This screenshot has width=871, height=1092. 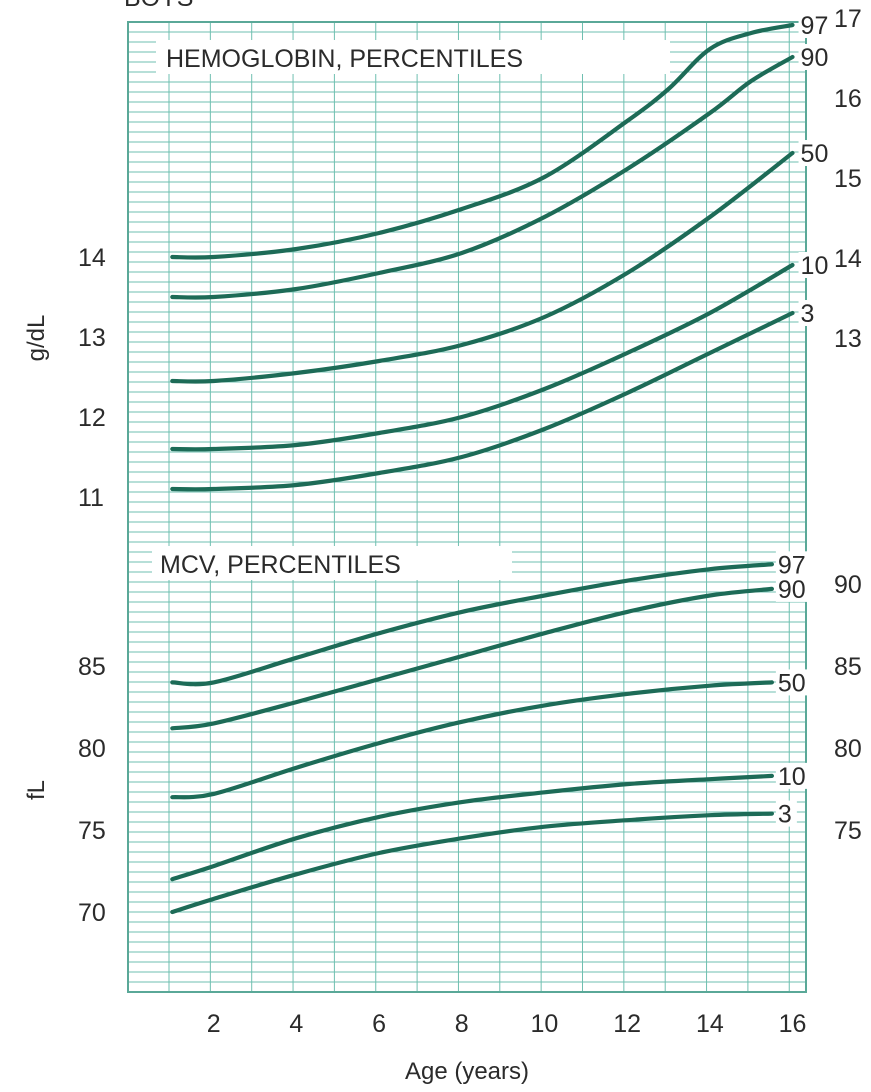 I want to click on percentile-97-curve, so click(x=472, y=624).